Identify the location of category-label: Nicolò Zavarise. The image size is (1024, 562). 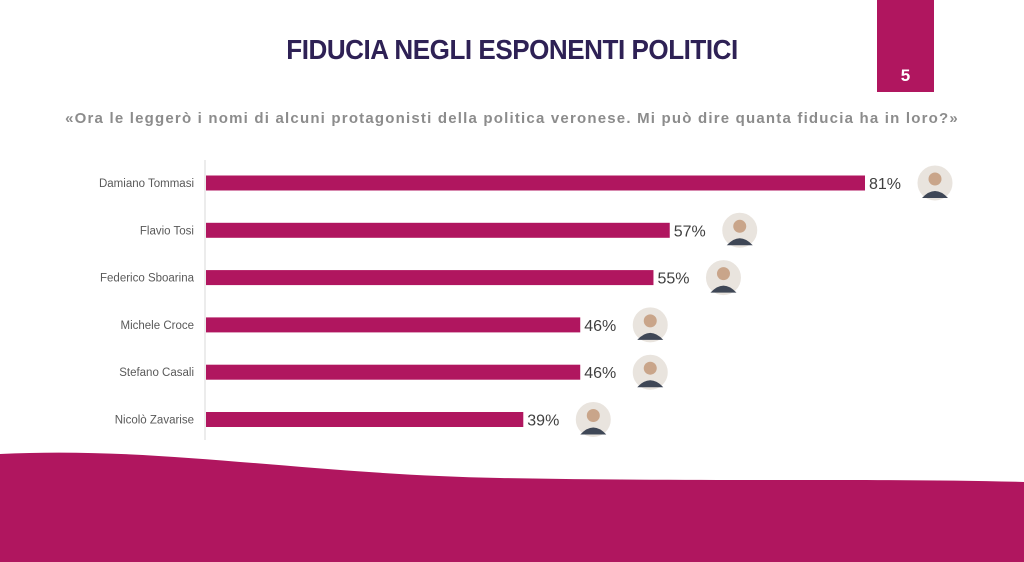
(154, 421).